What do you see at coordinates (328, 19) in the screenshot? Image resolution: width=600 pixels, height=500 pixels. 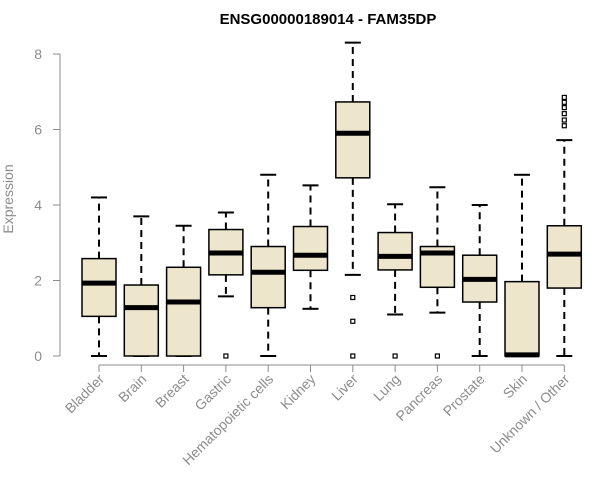 I see `chart-title: ENSG00000189014 - FAM35DP` at bounding box center [328, 19].